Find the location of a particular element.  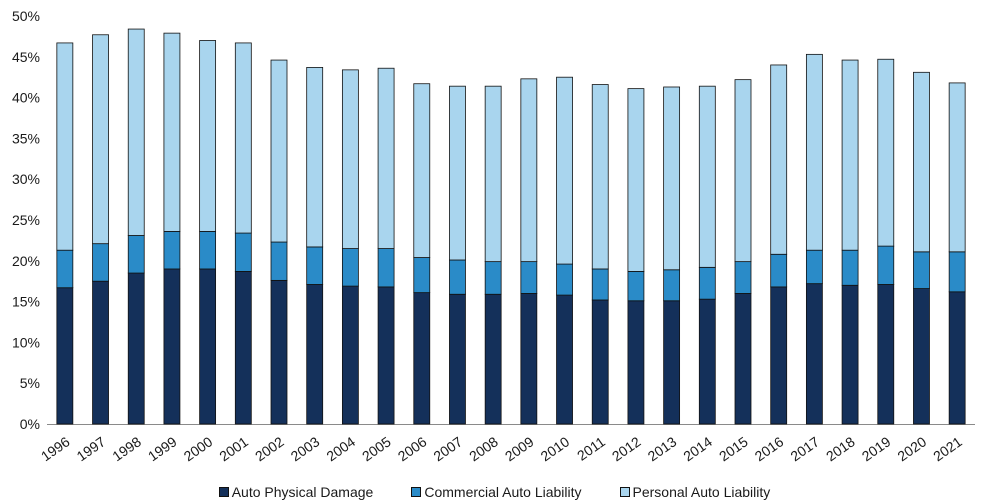

legend-label-auto-physical-damage: Auto Physical Damage is located at coordinates (302, 492).